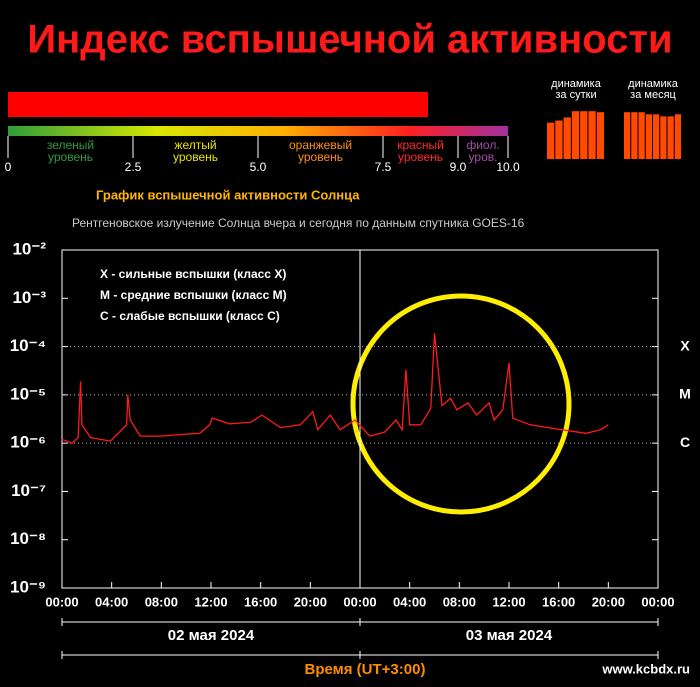 The width and height of the screenshot is (700, 687). I want to click on date-label: 02 мая 2024, so click(211, 635).